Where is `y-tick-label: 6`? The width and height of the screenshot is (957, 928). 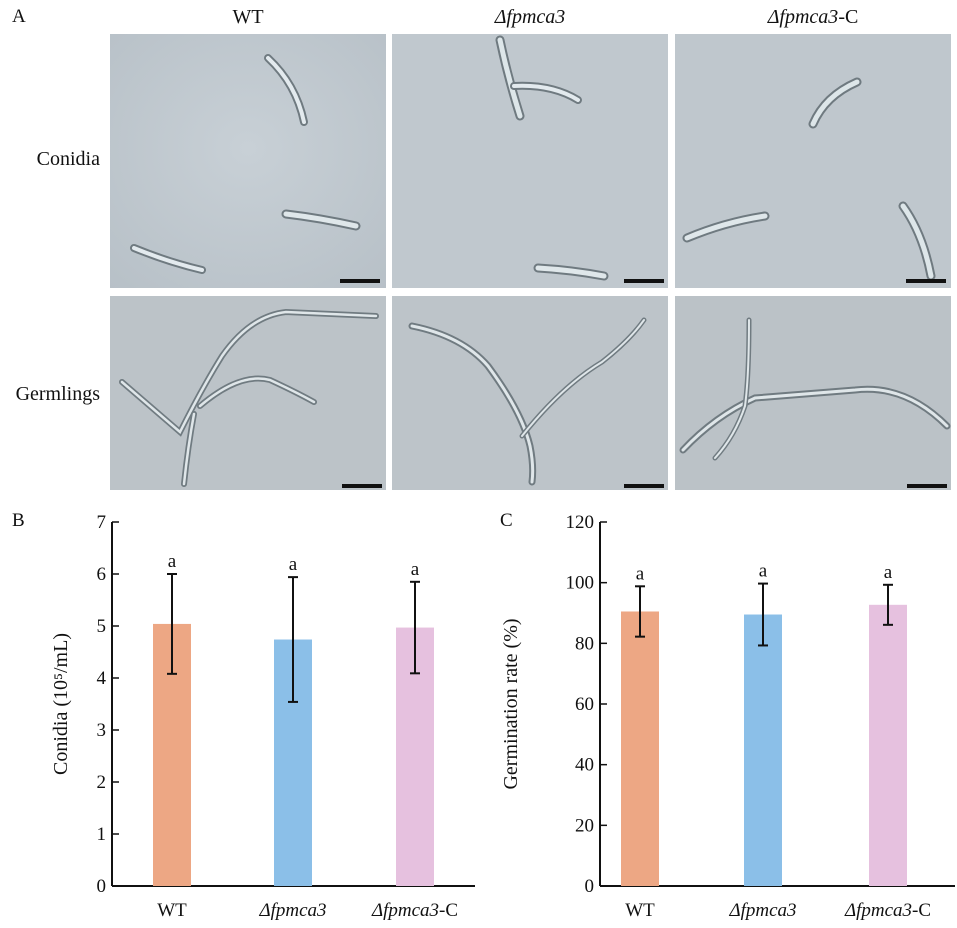 y-tick-label: 6 is located at coordinates (102, 574).